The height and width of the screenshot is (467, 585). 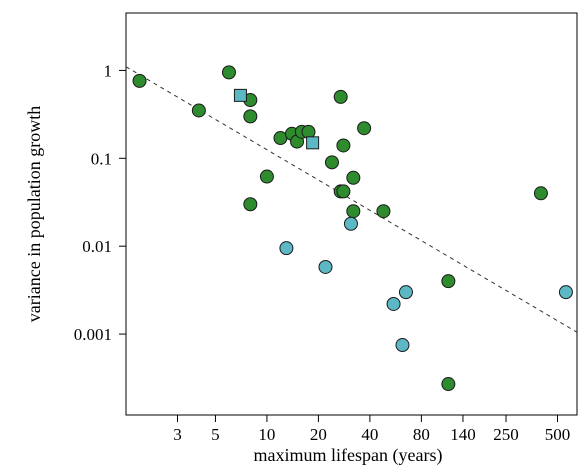 What do you see at coordinates (506, 434) in the screenshot?
I see `x-tick-label: 250` at bounding box center [506, 434].